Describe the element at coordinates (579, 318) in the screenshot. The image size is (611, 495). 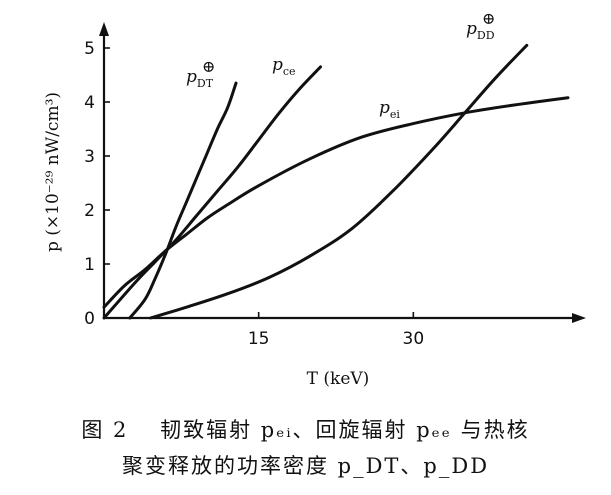
I see `x-axis-arrow` at that location.